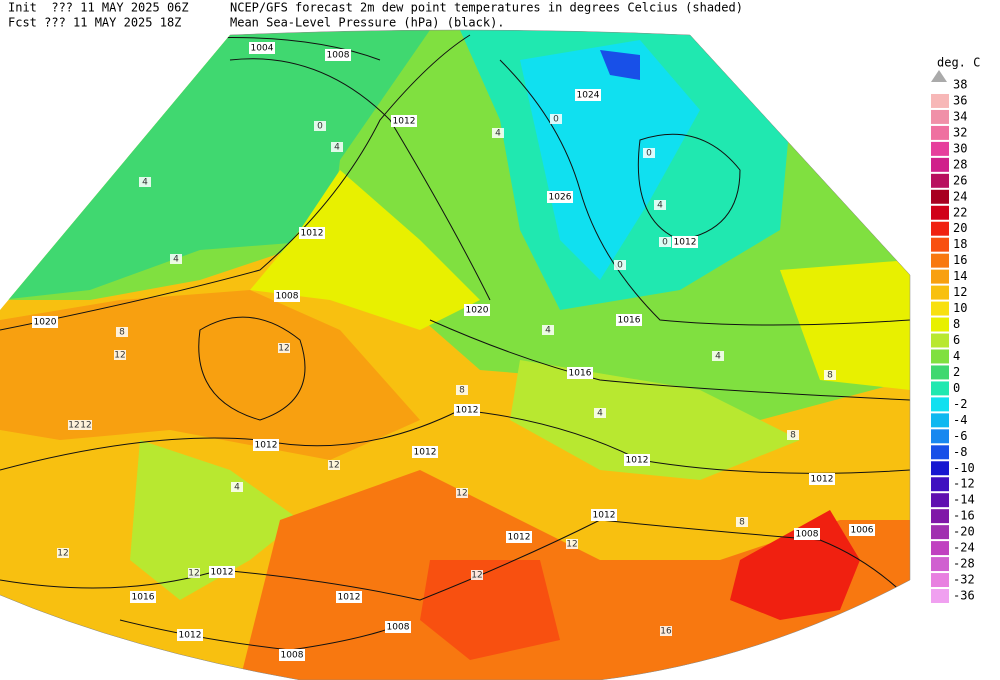  What do you see at coordinates (964, 468) in the screenshot?
I see `legend-label: -10` at bounding box center [964, 468].